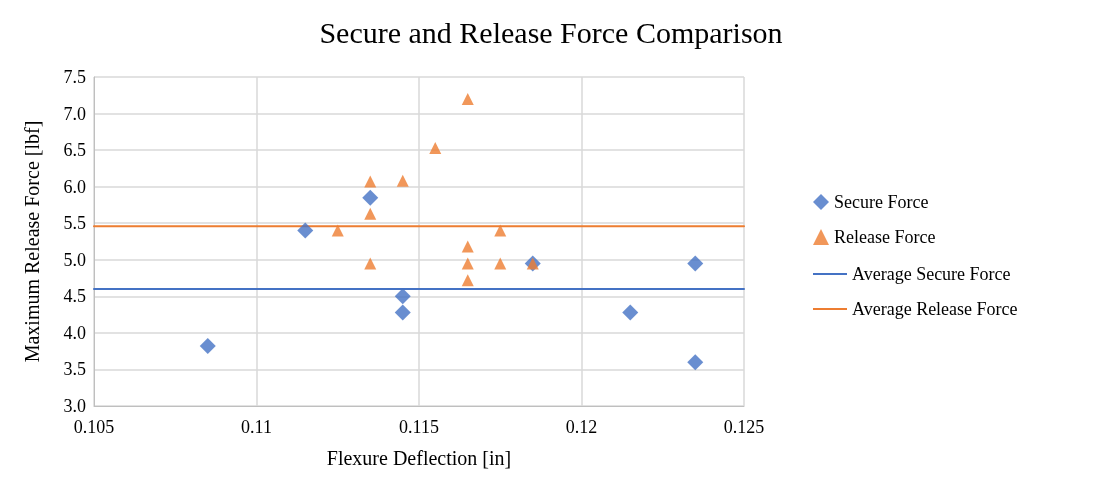 The image size is (1102, 493). What do you see at coordinates (74, 77) in the screenshot?
I see `y-tick-label: 7.5` at bounding box center [74, 77].